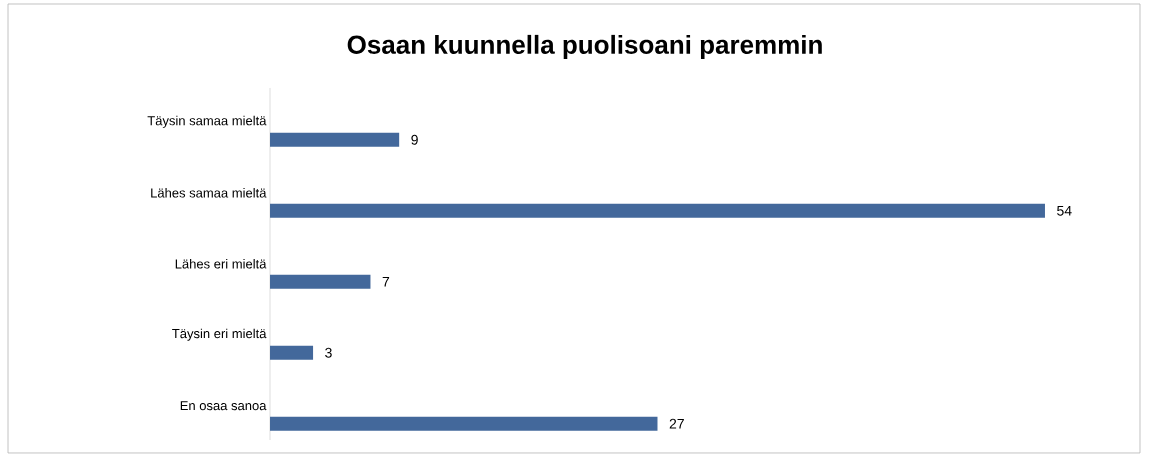 This screenshot has height=457, width=1151. Describe the element at coordinates (223, 406) in the screenshot. I see `y-tick-label: En osaa sanoa` at that location.